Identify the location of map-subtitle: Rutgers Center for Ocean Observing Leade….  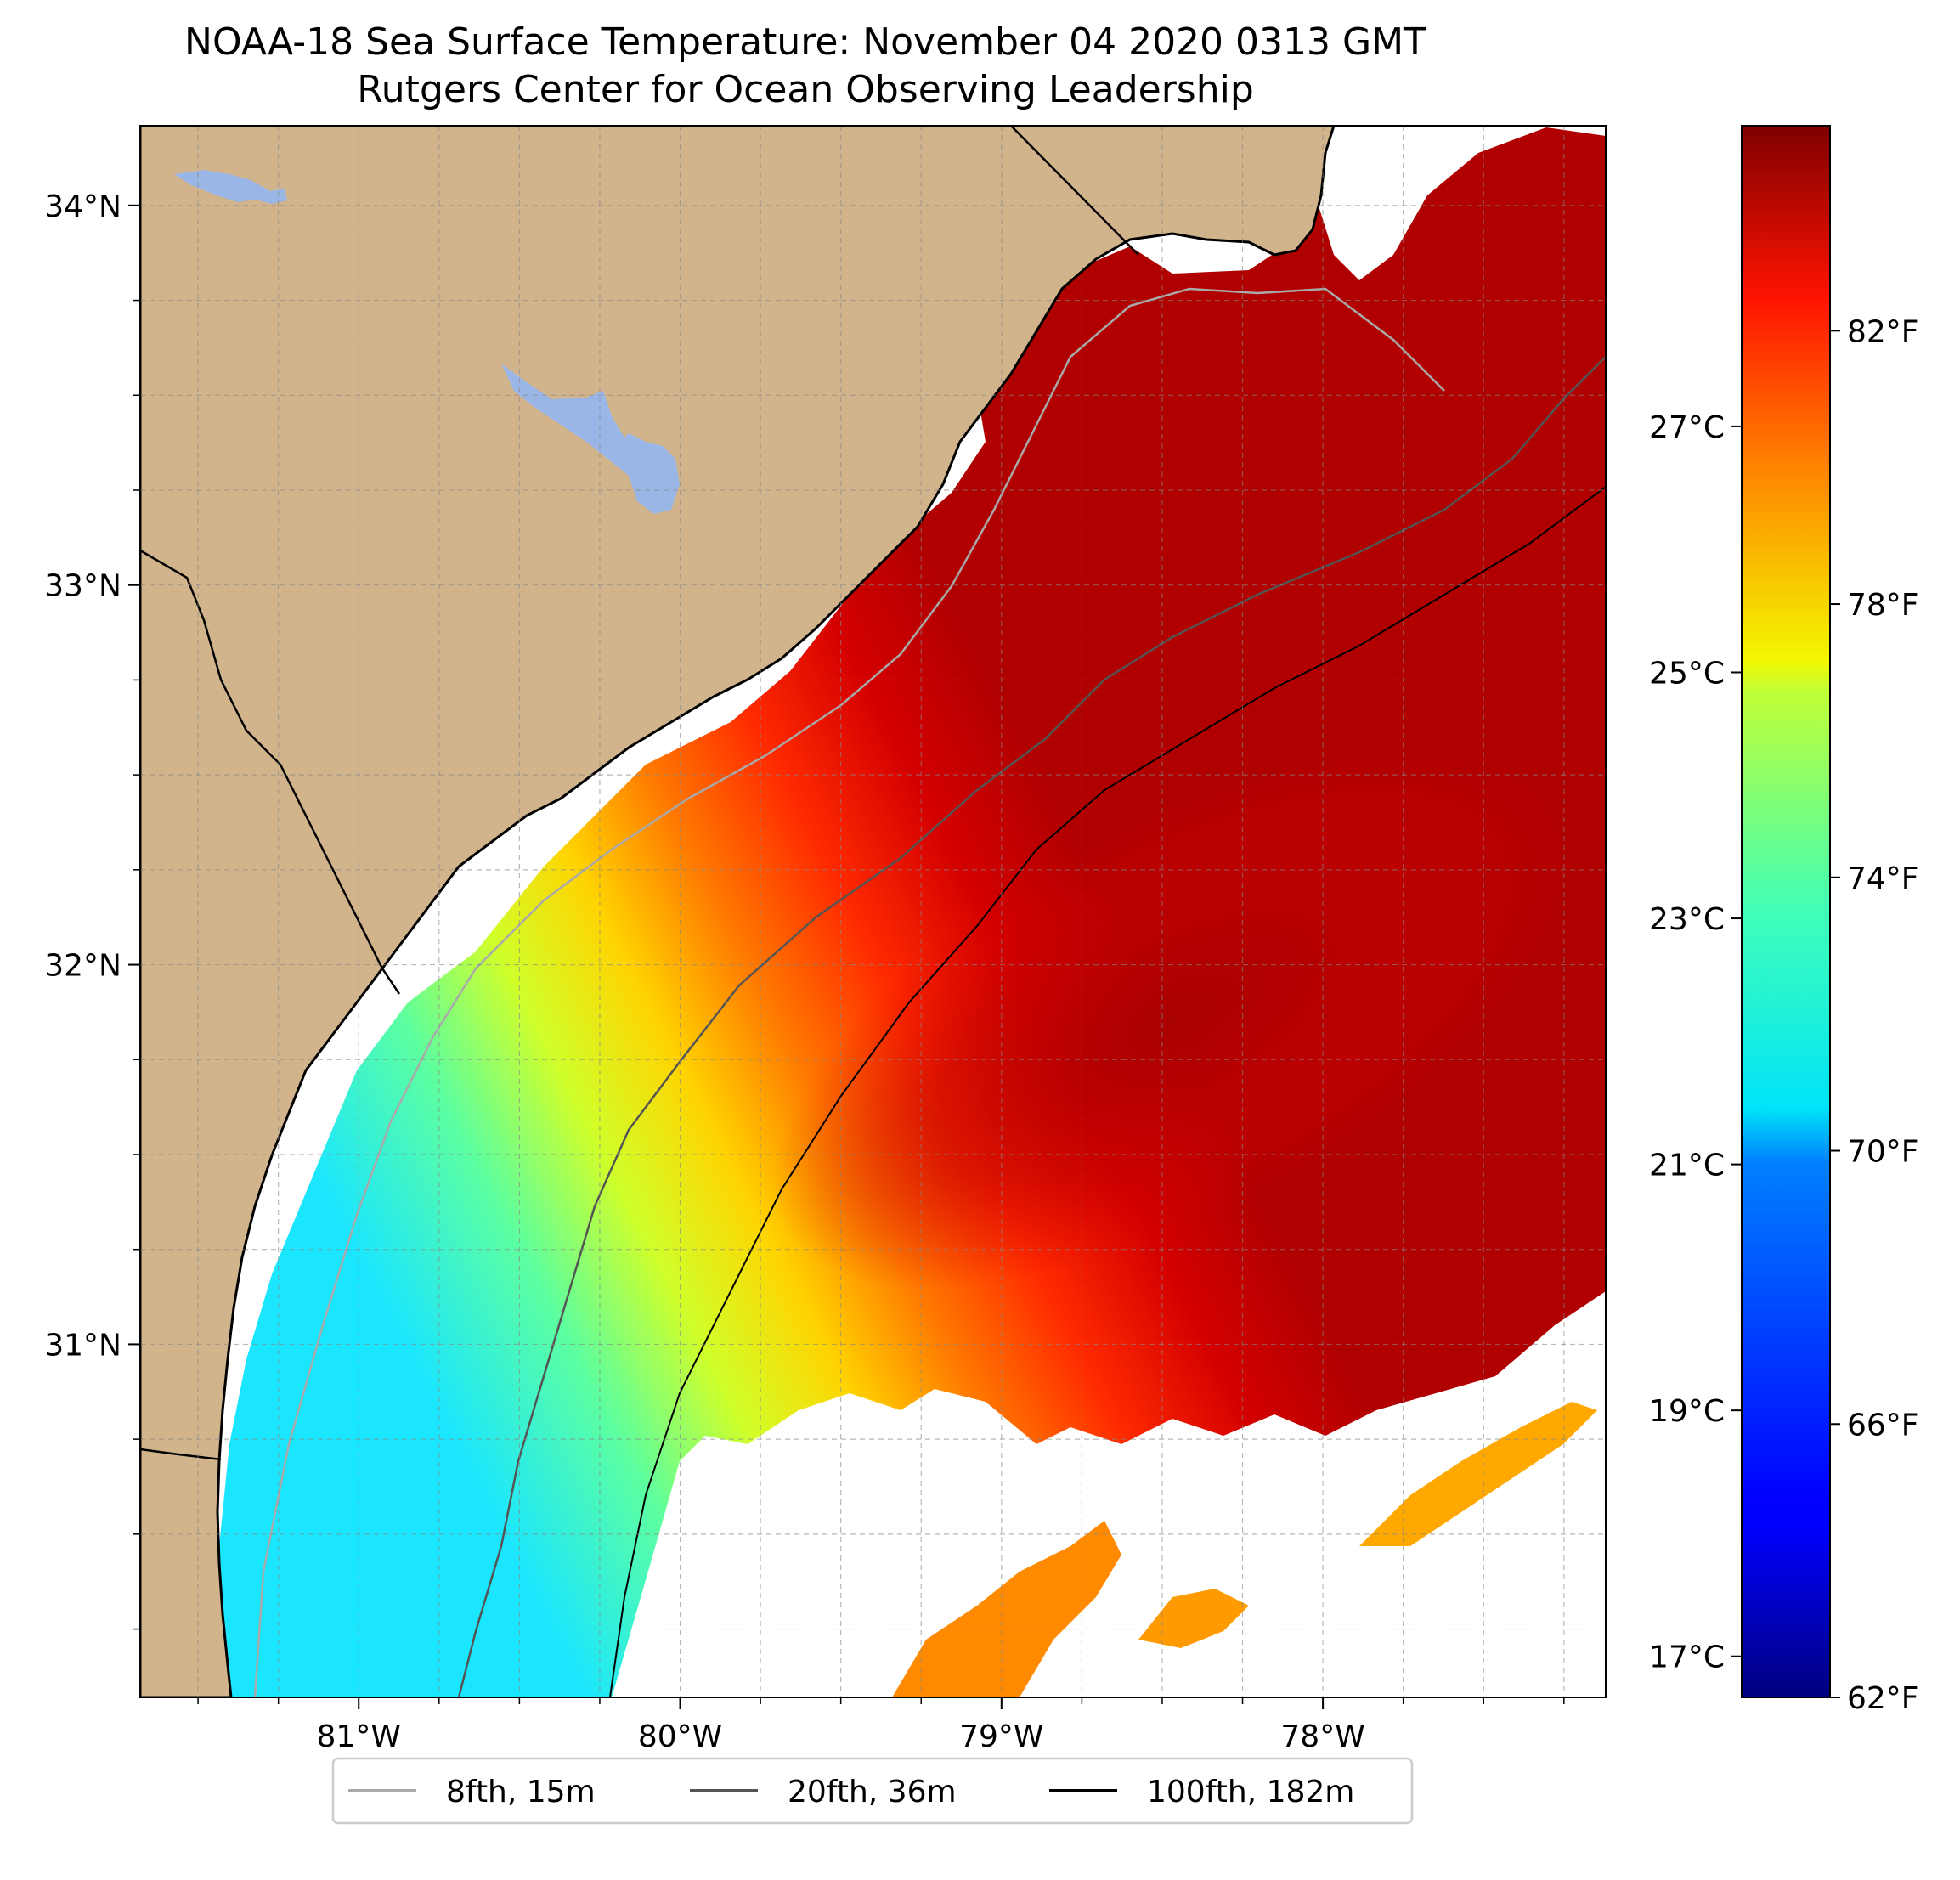
(806, 90).